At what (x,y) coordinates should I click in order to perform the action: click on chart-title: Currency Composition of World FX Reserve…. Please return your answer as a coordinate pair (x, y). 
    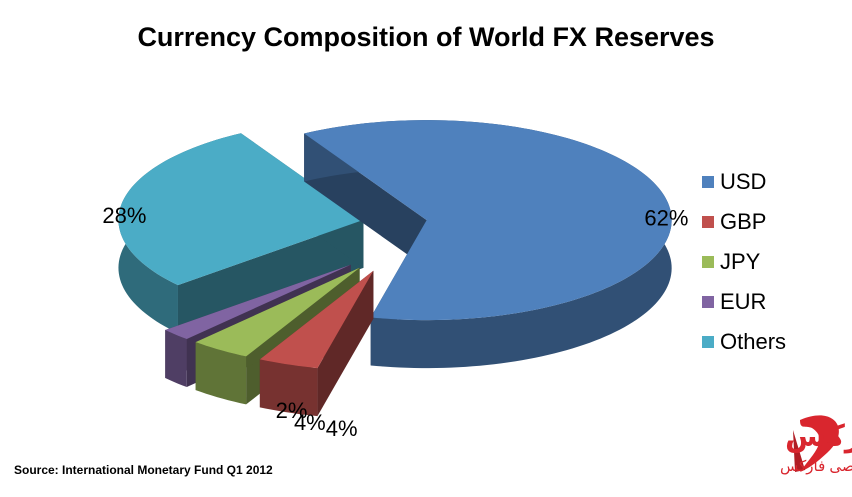
    Looking at the image, I should click on (425, 37).